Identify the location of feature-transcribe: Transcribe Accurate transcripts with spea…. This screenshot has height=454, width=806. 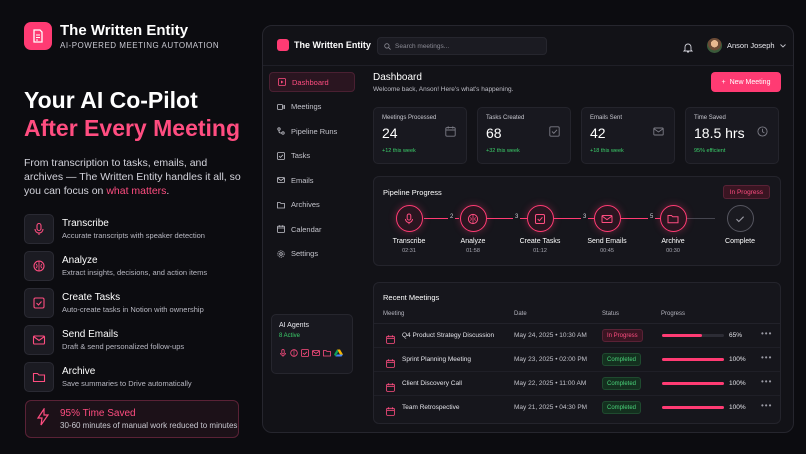
(131, 229).